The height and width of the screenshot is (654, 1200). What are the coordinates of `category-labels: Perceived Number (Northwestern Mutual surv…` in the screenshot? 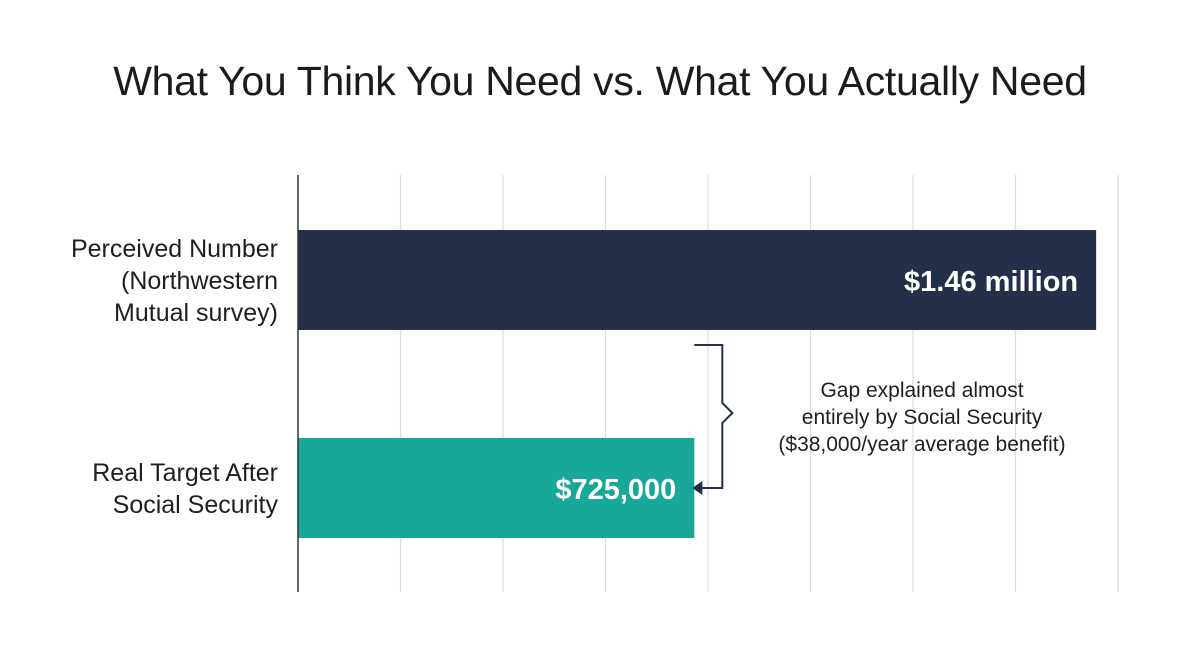 It's located at (175, 377).